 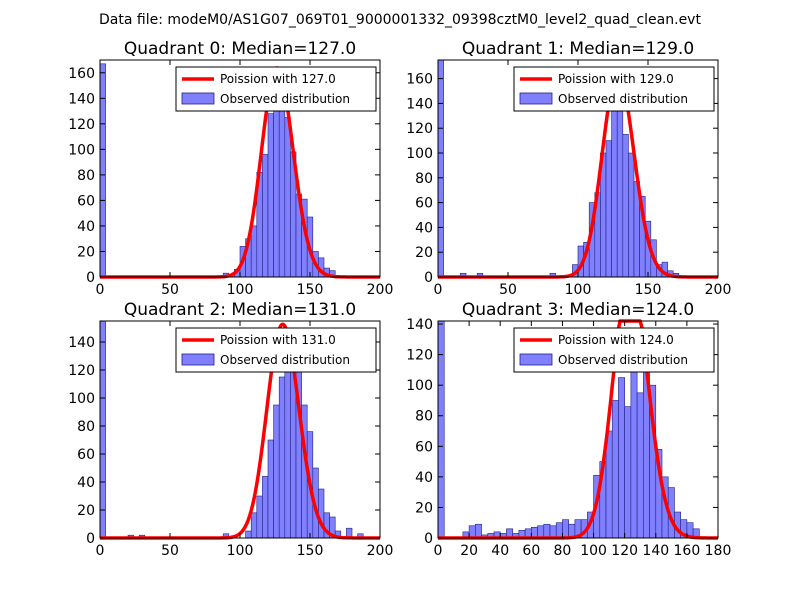 I want to click on x-tick-label: 80, so click(x=563, y=551).